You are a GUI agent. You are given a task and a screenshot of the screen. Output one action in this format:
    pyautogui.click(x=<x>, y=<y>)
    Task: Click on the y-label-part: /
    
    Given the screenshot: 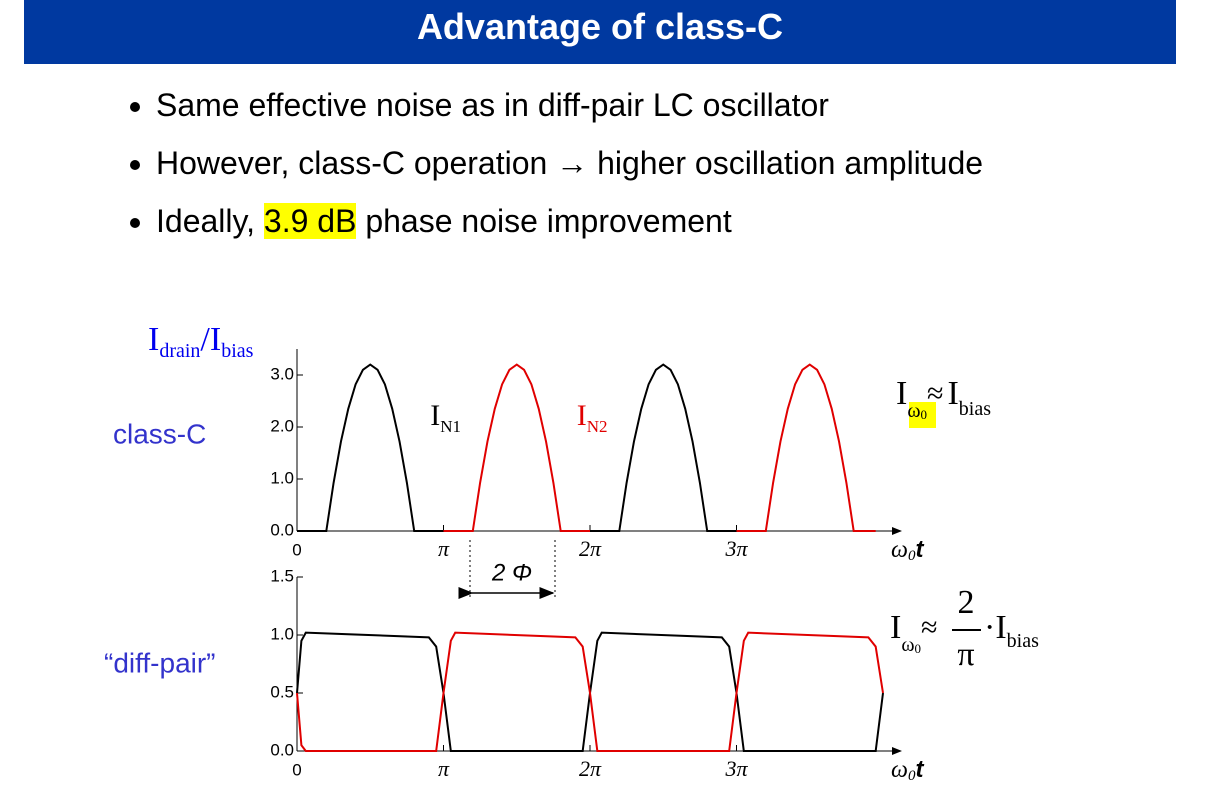 What is the action you would take?
    pyautogui.click(x=205, y=339)
    